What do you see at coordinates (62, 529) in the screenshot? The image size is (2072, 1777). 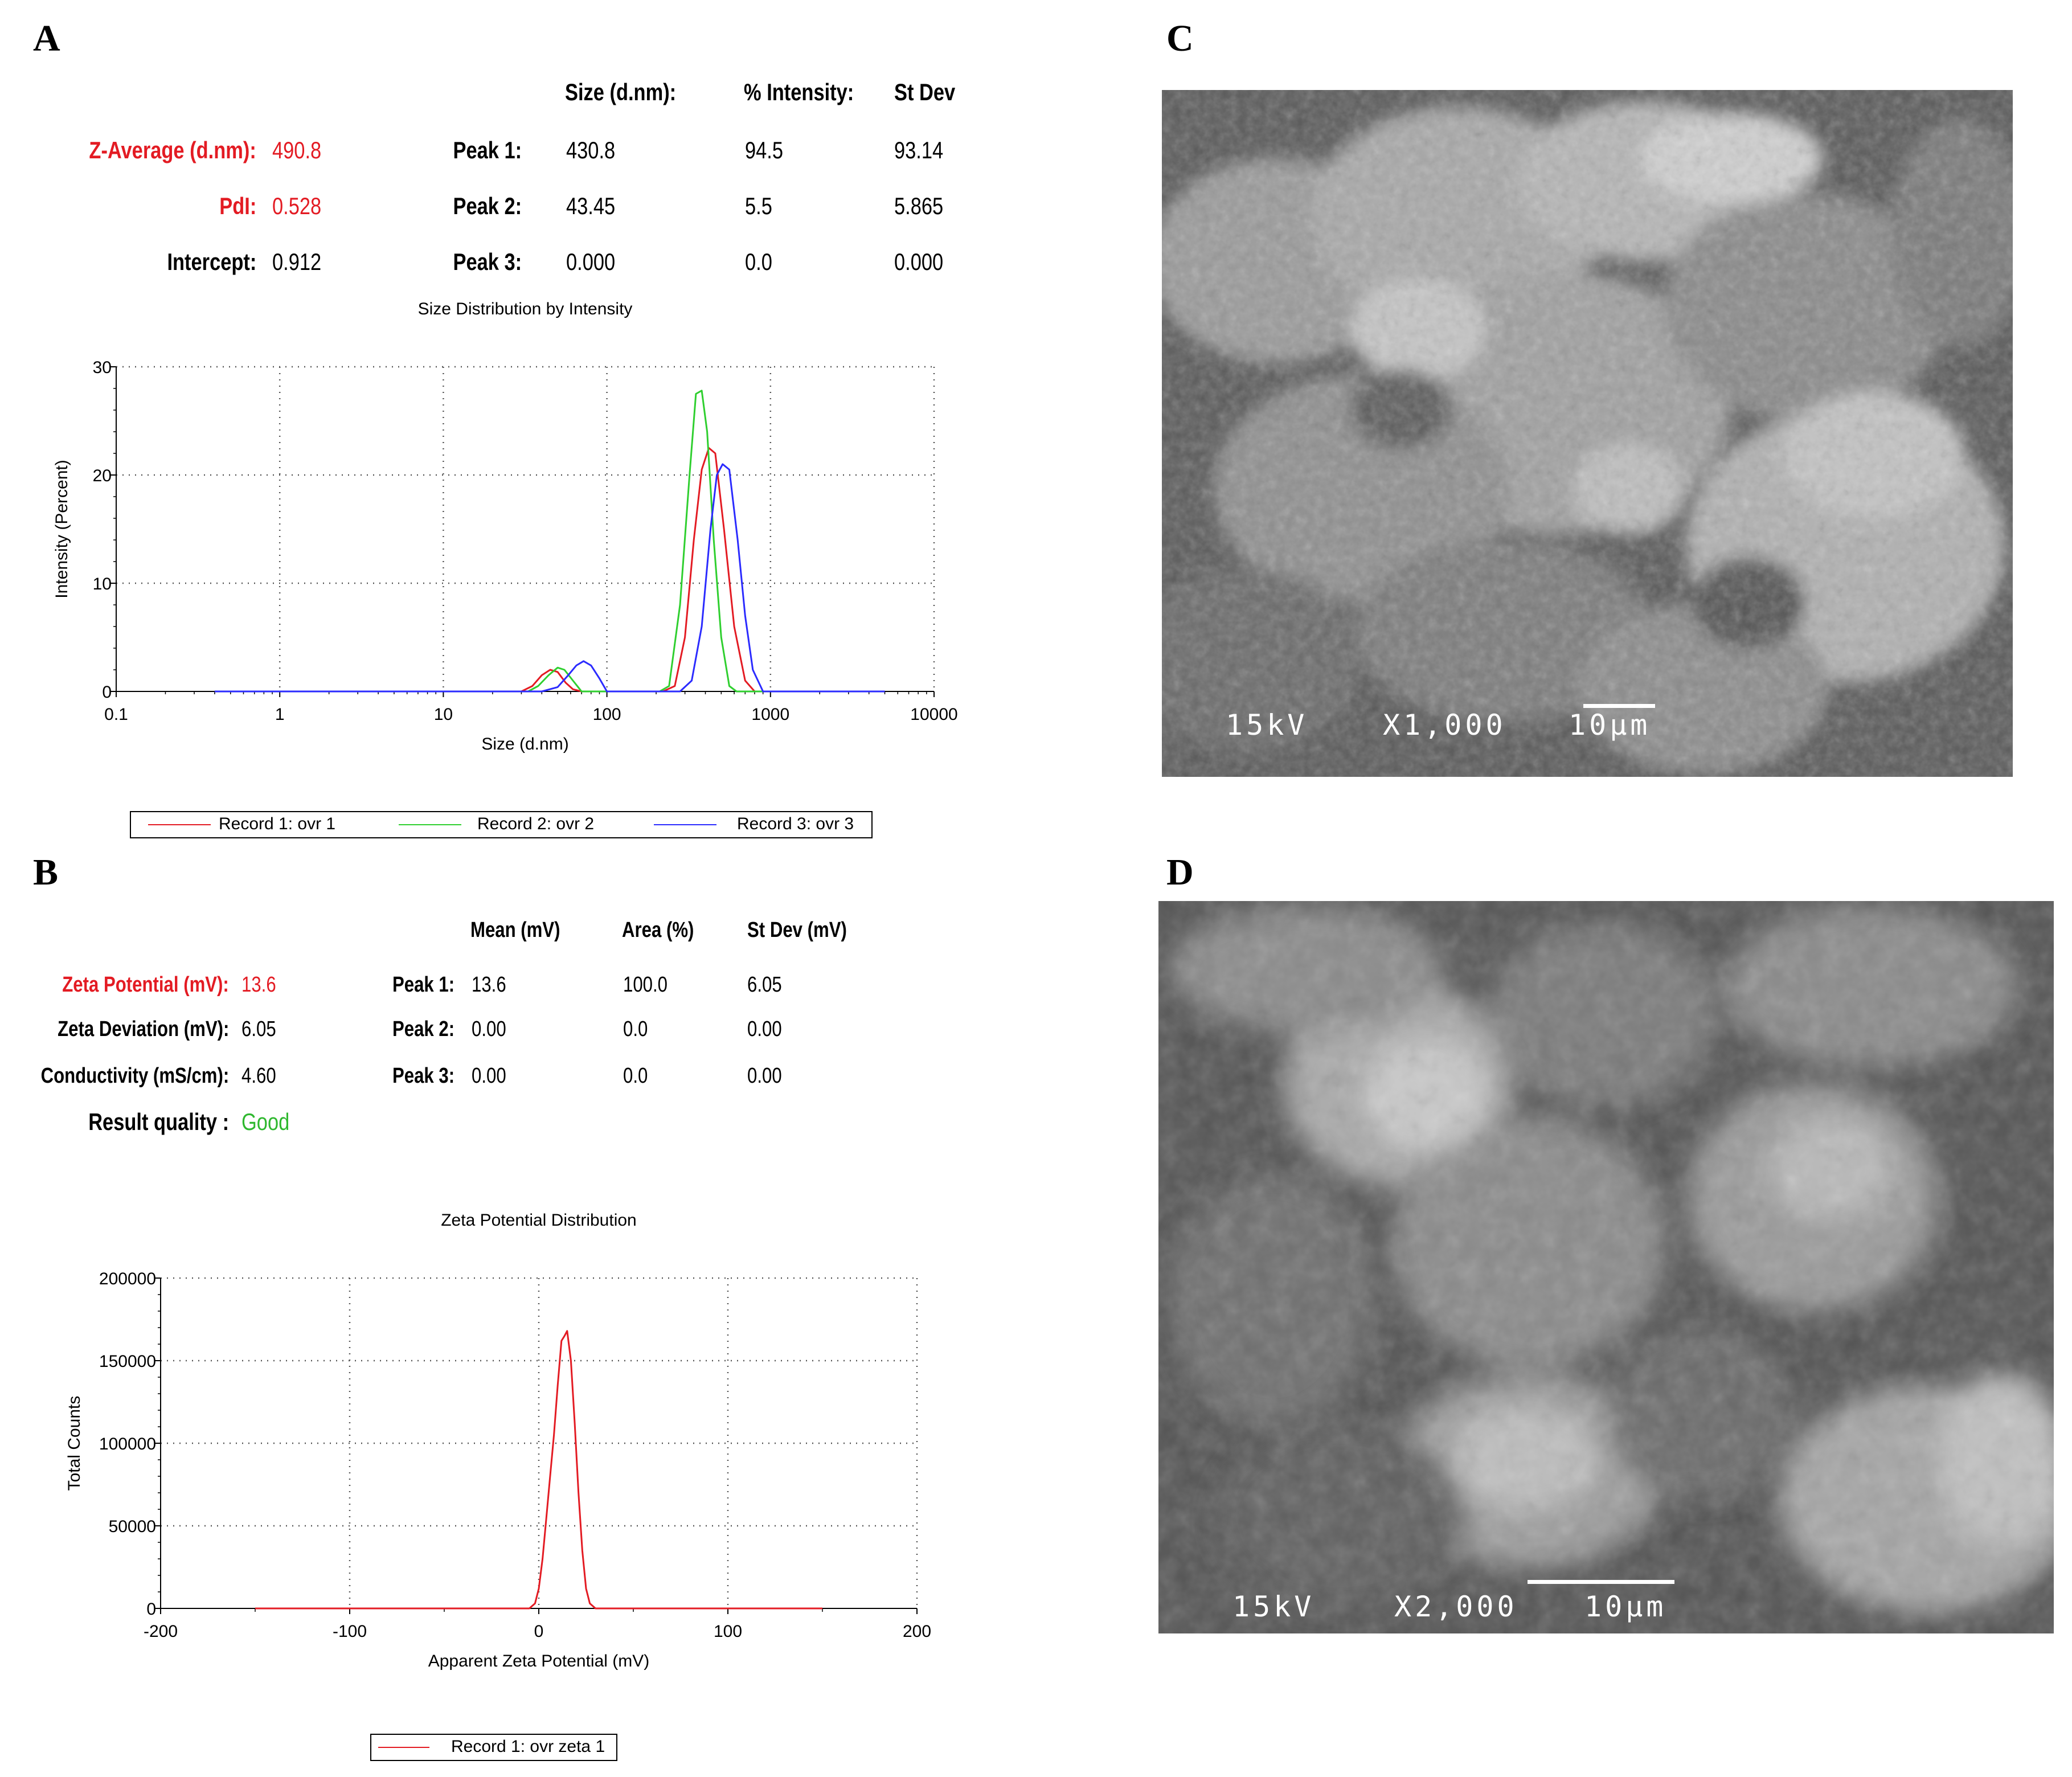 I see `size-chart-y-label: Intensity (Percent)` at bounding box center [62, 529].